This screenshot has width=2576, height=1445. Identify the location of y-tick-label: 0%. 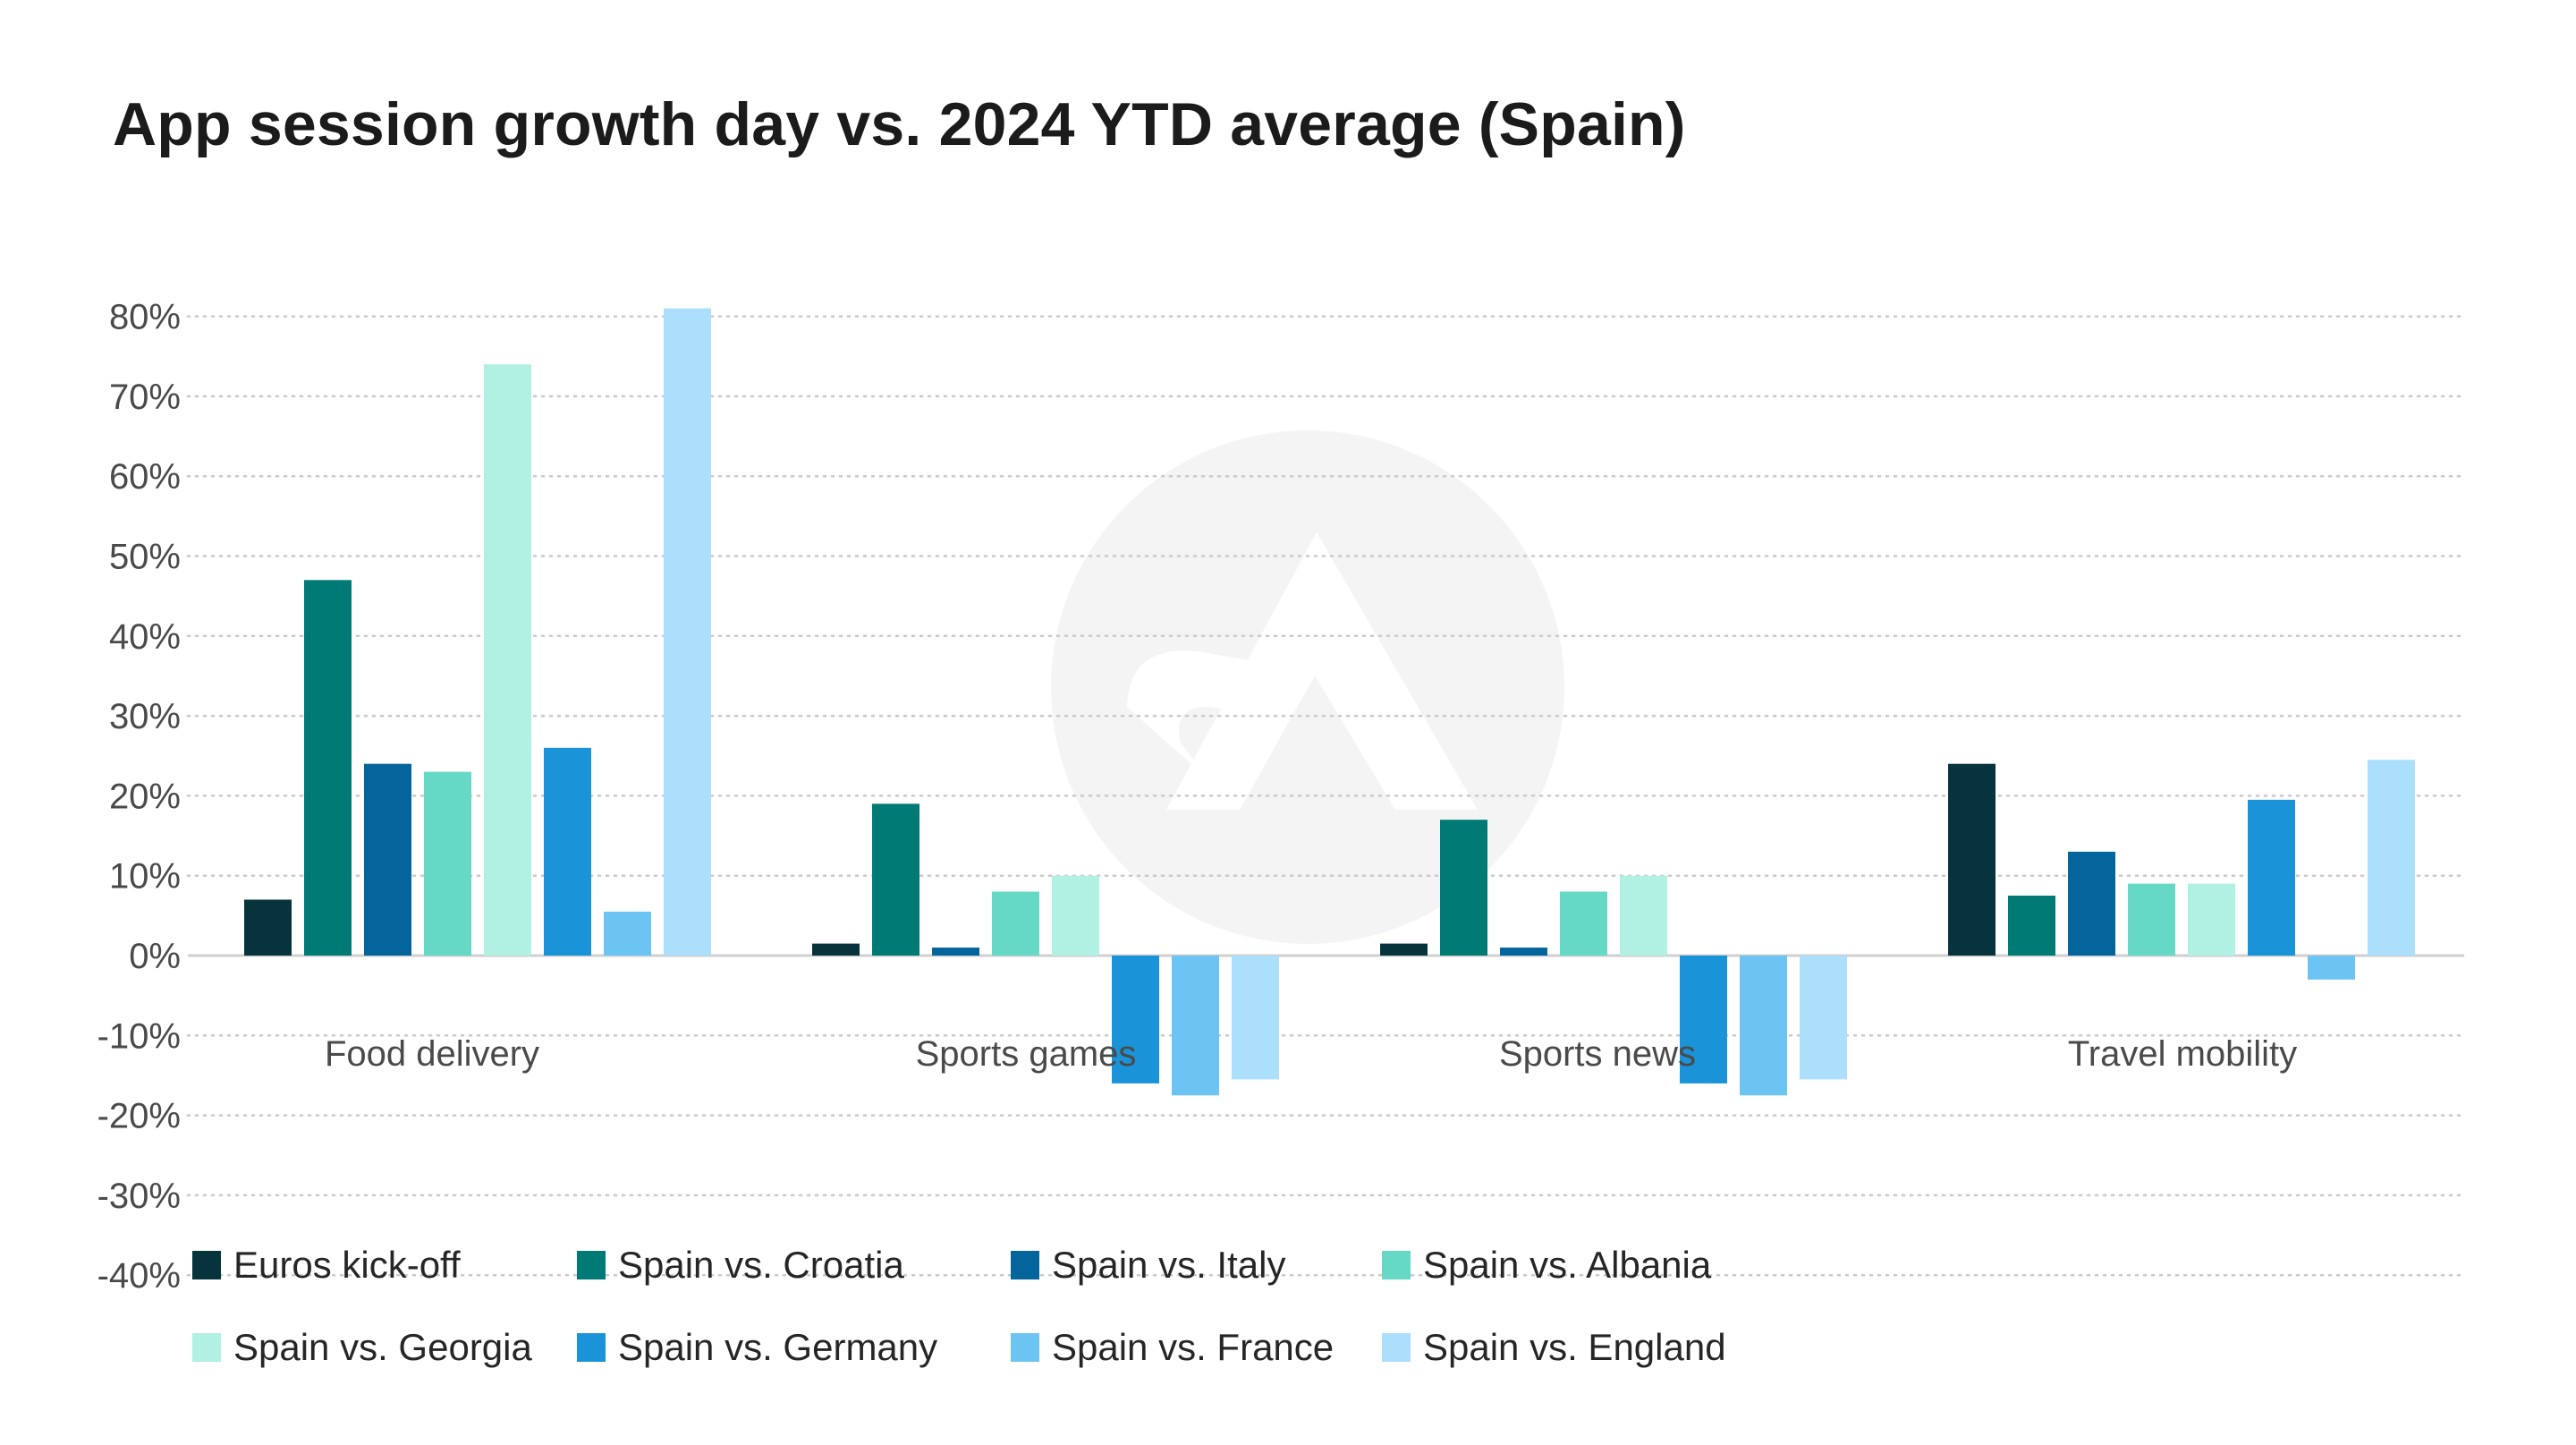
(155, 956).